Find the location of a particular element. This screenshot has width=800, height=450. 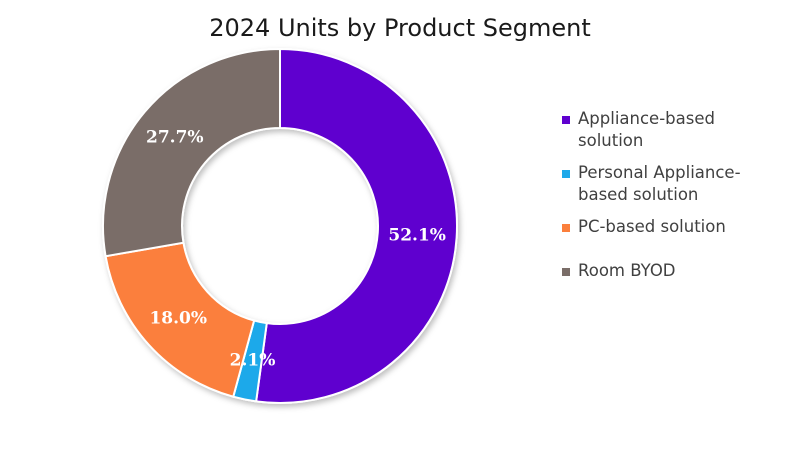

legend-label: Room BYOD is located at coordinates (627, 271).